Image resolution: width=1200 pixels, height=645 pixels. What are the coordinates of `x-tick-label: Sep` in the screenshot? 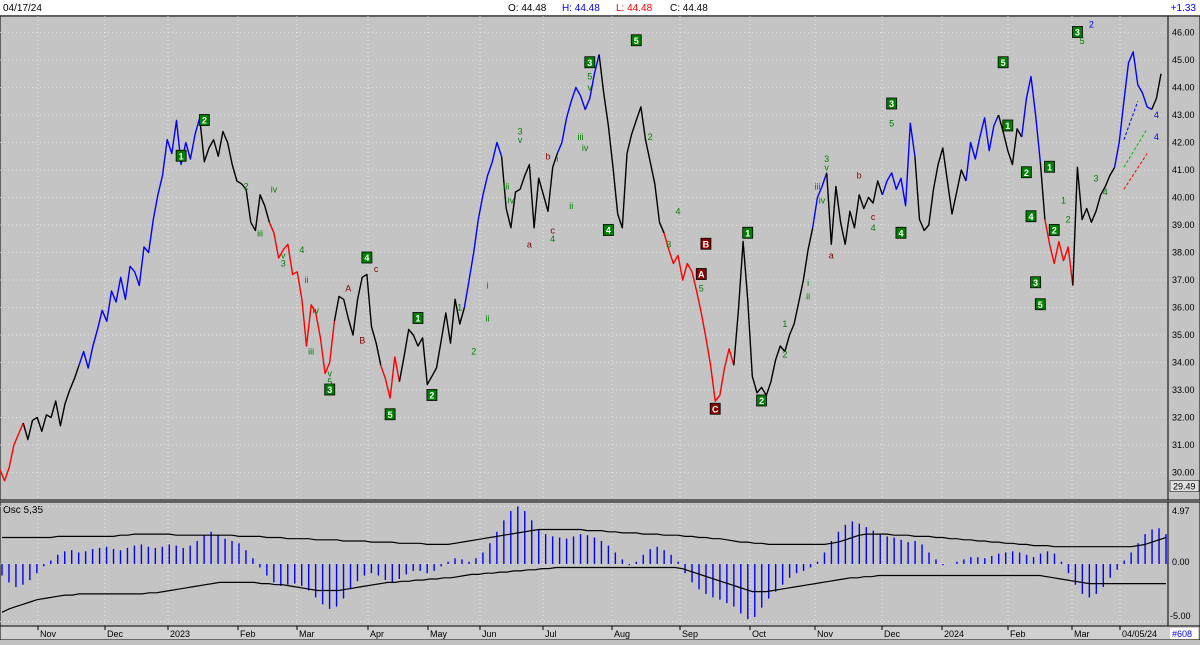 It's located at (690, 634).